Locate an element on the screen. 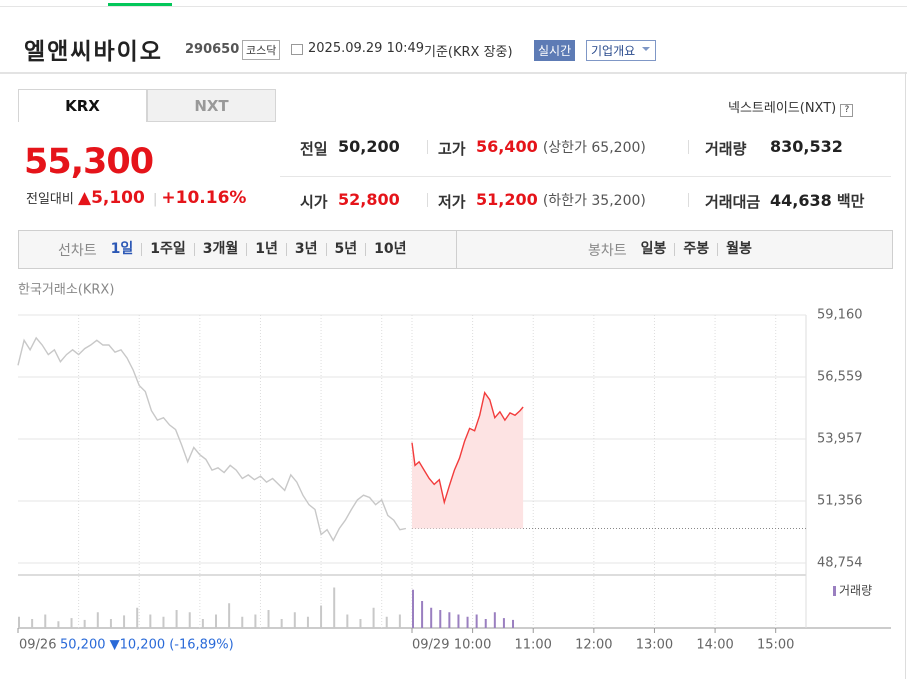 This screenshot has height=679, width=907. y-tick-label: 51,356 is located at coordinates (840, 500).